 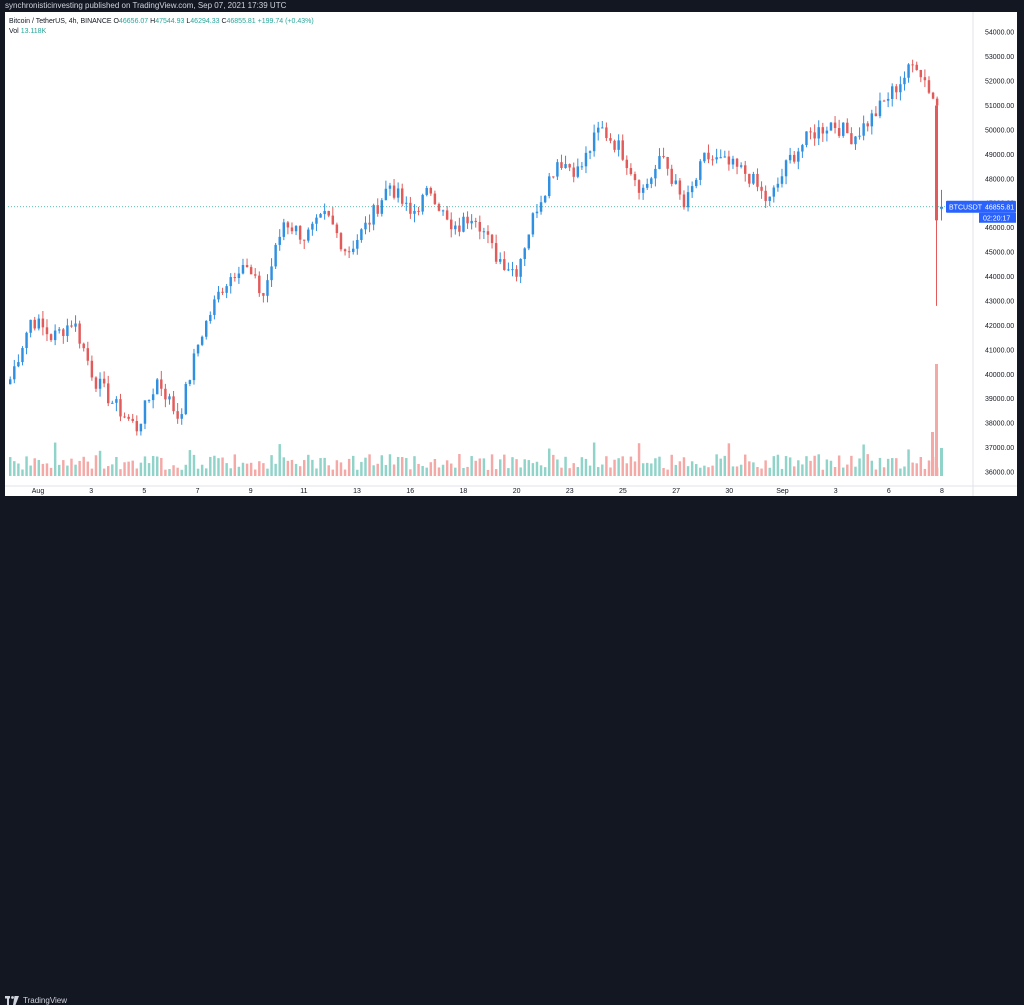 I want to click on x-tick-label: 3, so click(x=91, y=491).